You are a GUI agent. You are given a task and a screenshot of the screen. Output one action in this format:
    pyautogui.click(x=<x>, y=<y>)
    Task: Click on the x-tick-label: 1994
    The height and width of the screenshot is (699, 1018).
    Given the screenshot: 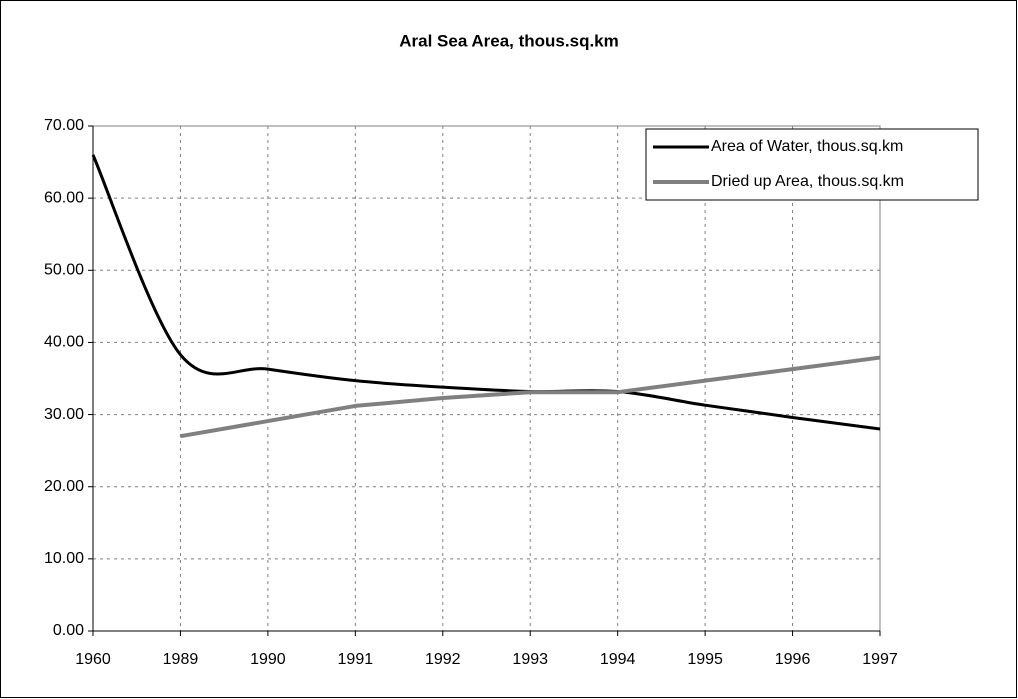 What is the action you would take?
    pyautogui.click(x=618, y=659)
    